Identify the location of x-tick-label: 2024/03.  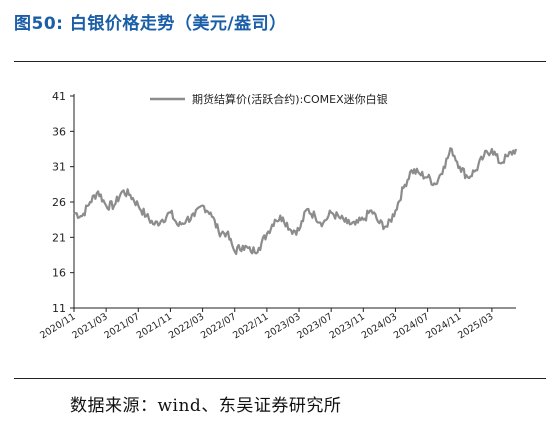
(379, 326).